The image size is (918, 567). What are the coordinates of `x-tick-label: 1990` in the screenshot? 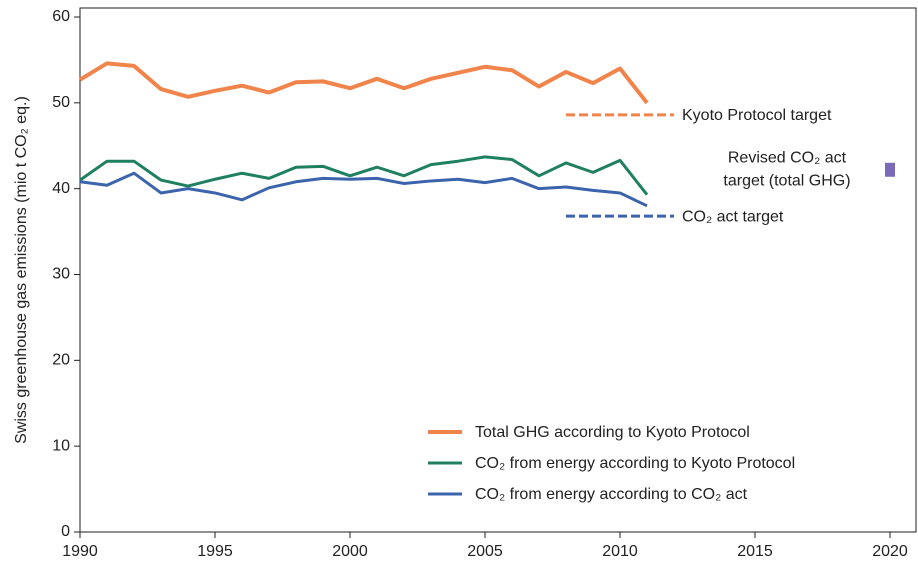 It's located at (80, 551).